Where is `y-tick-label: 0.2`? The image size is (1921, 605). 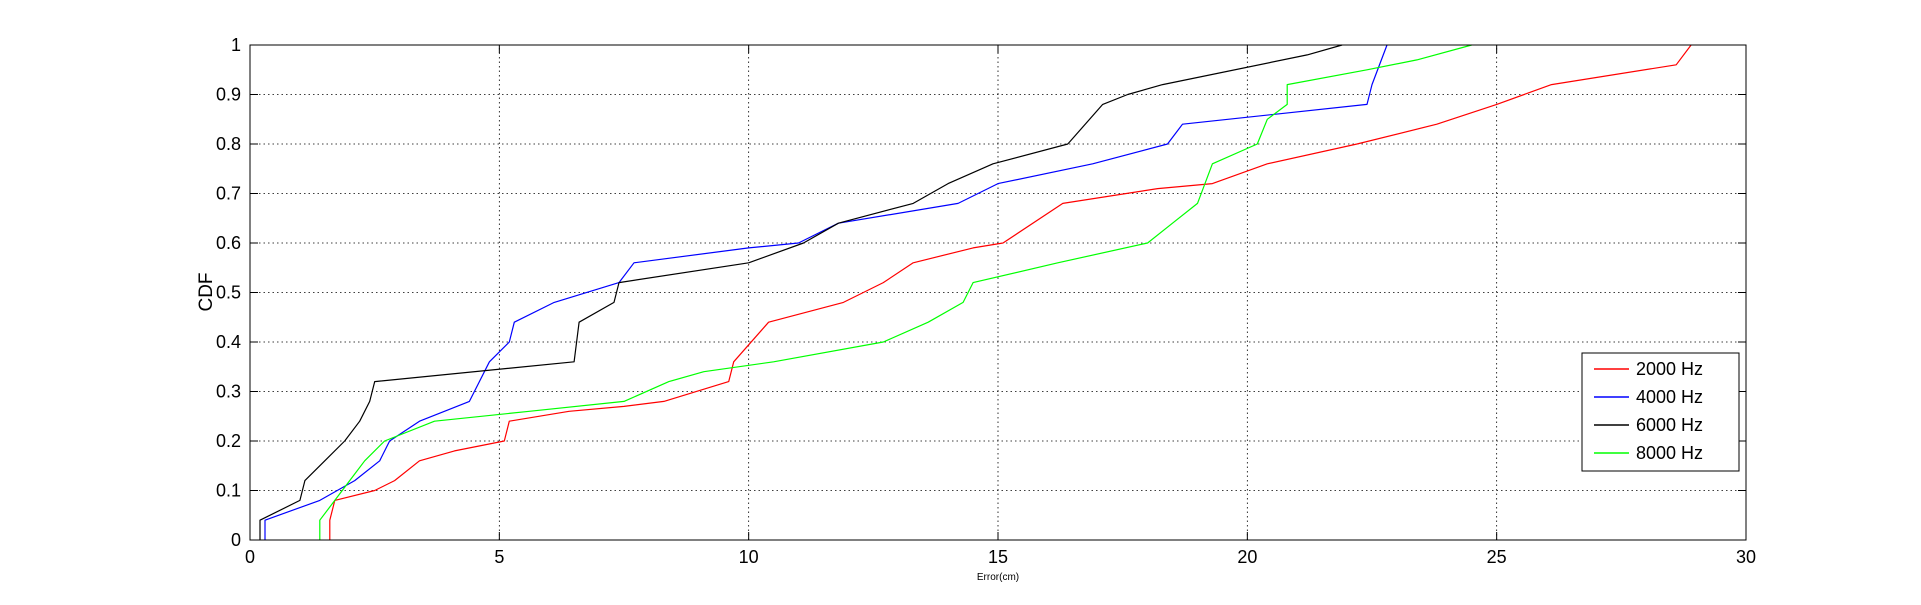 y-tick-label: 0.2 is located at coordinates (228, 441).